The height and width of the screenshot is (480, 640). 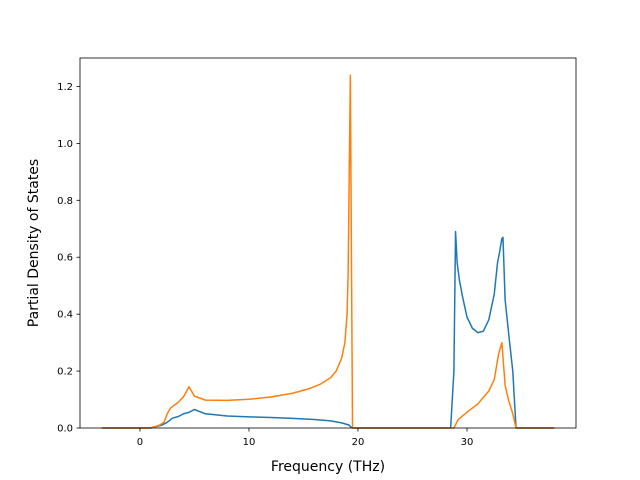 I want to click on y-tick-label: 0.8, so click(x=65, y=201).